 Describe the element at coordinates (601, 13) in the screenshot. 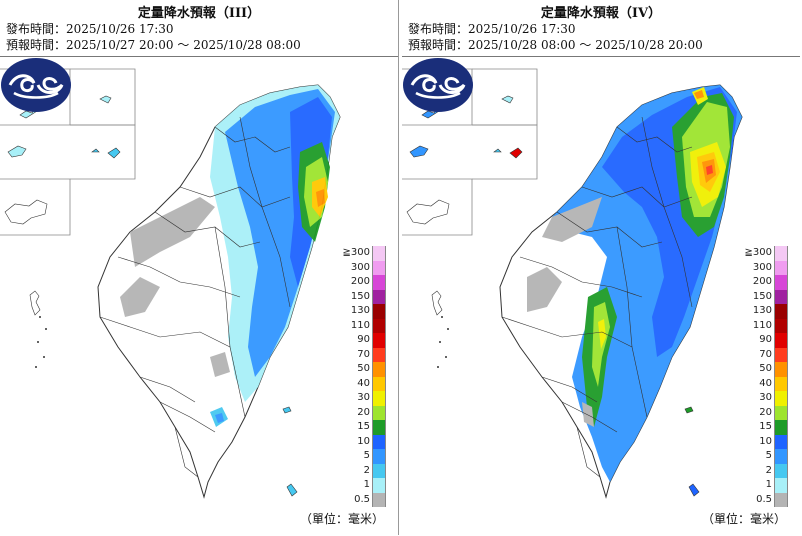

I see `panel-title: 定量降水預報（IV）` at that location.